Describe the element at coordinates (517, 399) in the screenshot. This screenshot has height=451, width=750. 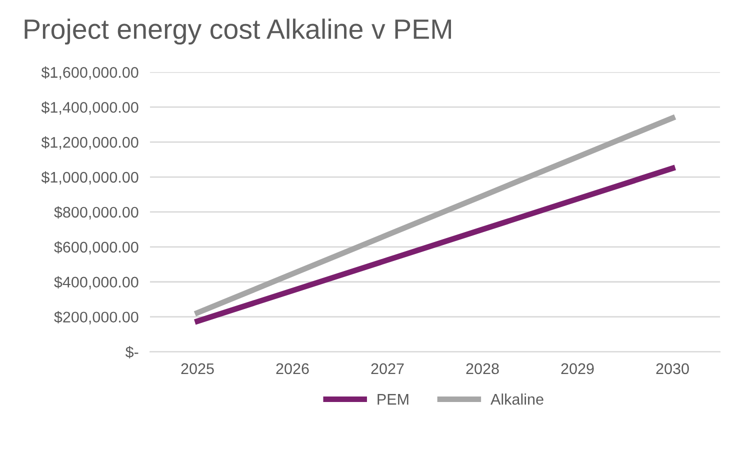
I see `legend-label: Alkaline` at that location.